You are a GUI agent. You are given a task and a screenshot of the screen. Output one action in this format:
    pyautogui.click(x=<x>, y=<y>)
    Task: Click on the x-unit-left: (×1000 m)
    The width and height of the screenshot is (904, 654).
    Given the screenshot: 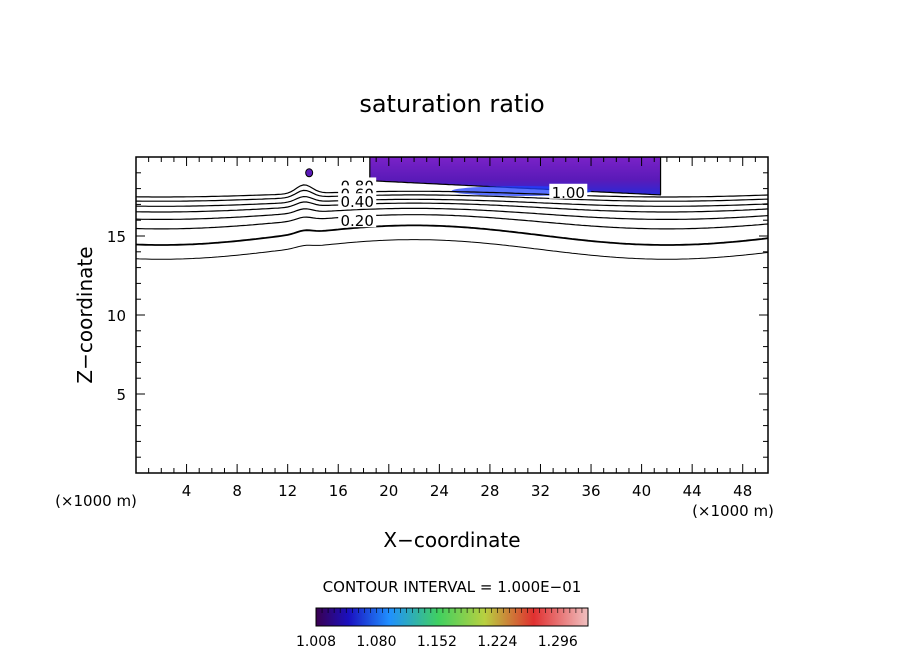 What is the action you would take?
    pyautogui.click(x=96, y=501)
    